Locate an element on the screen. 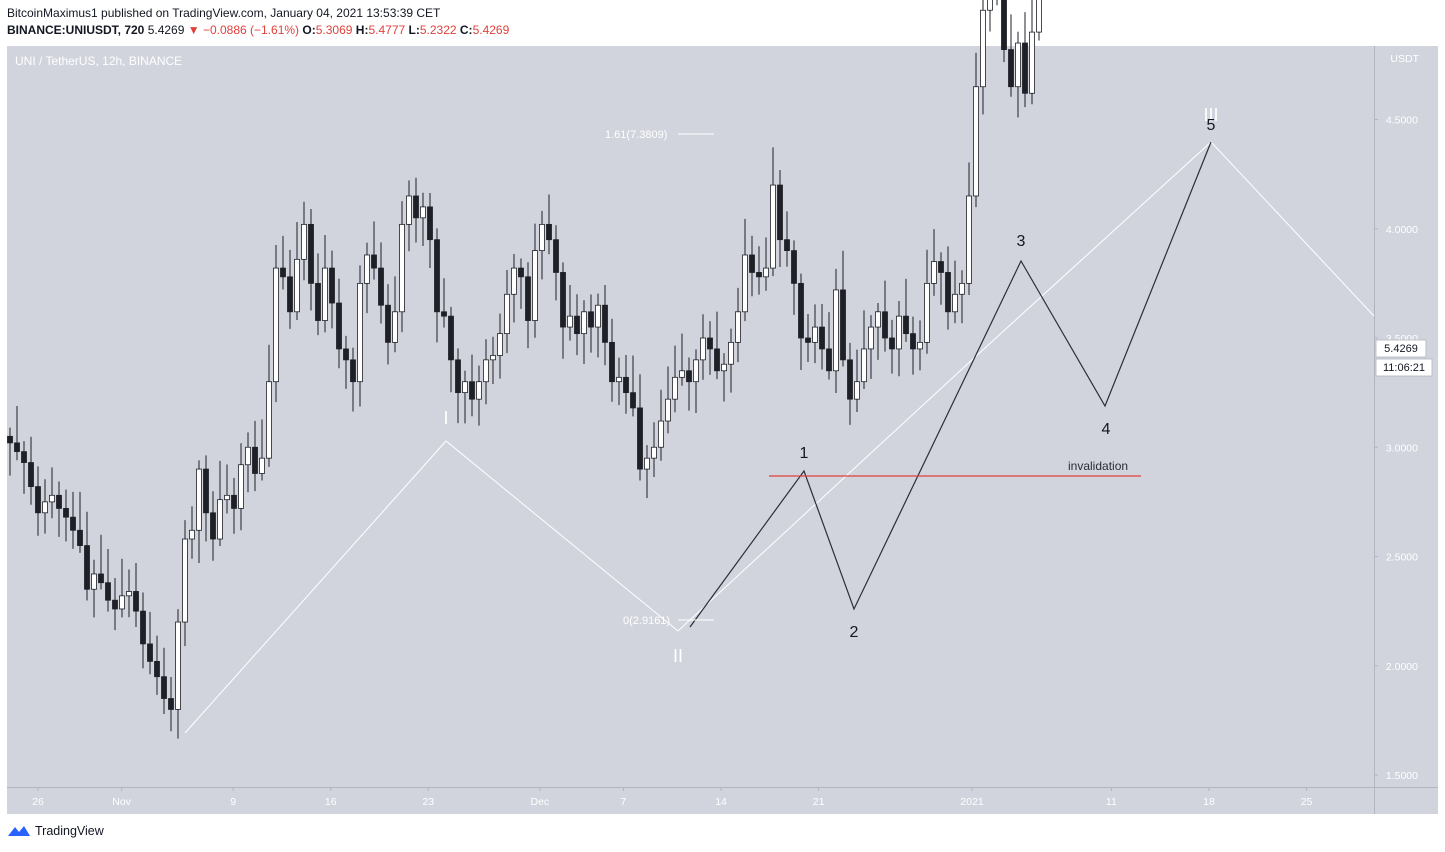 This screenshot has width=1445, height=852. x-tick-label: 2021 is located at coordinates (972, 802).